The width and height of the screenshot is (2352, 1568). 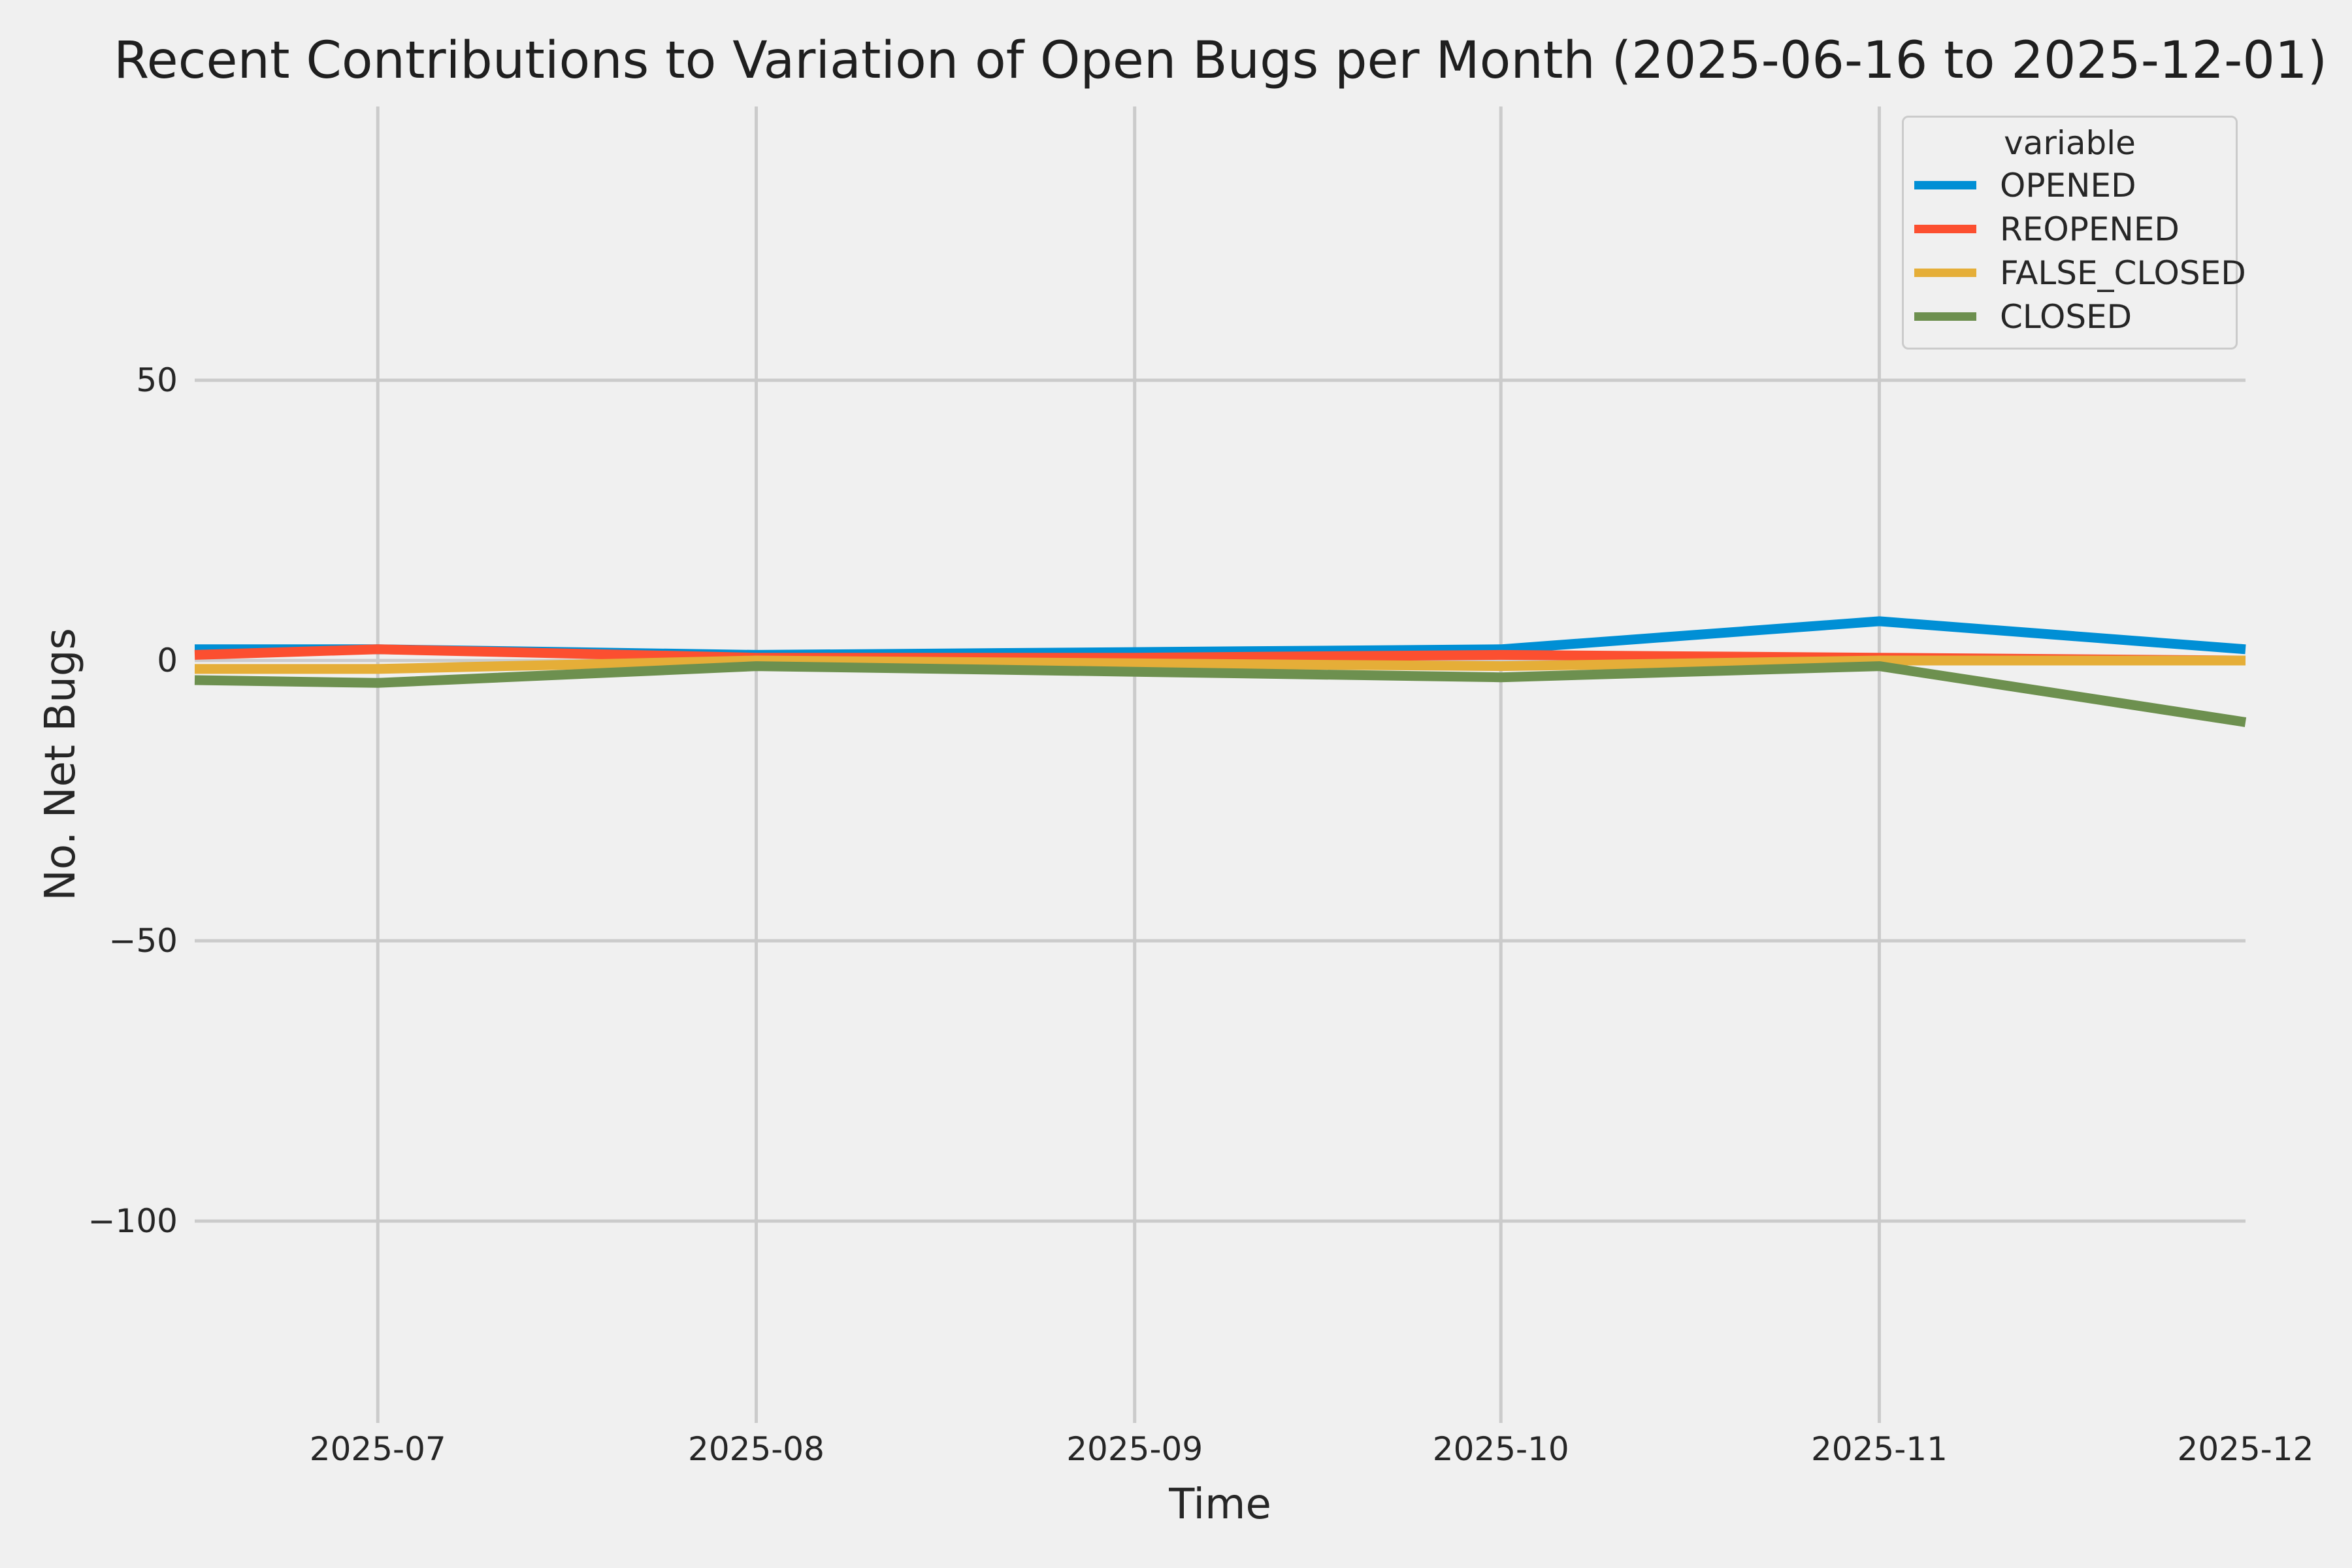 What do you see at coordinates (1945, 229) in the screenshot?
I see `legend-swatch-reopened` at bounding box center [1945, 229].